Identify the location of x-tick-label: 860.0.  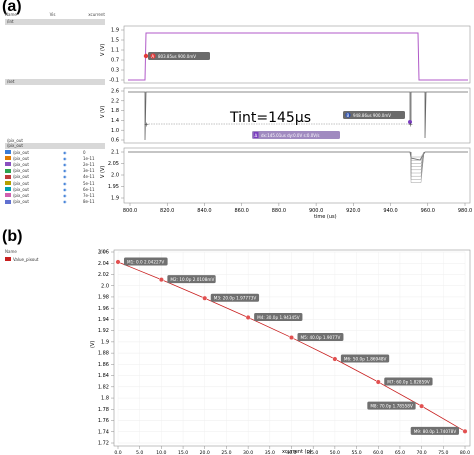
(242, 211).